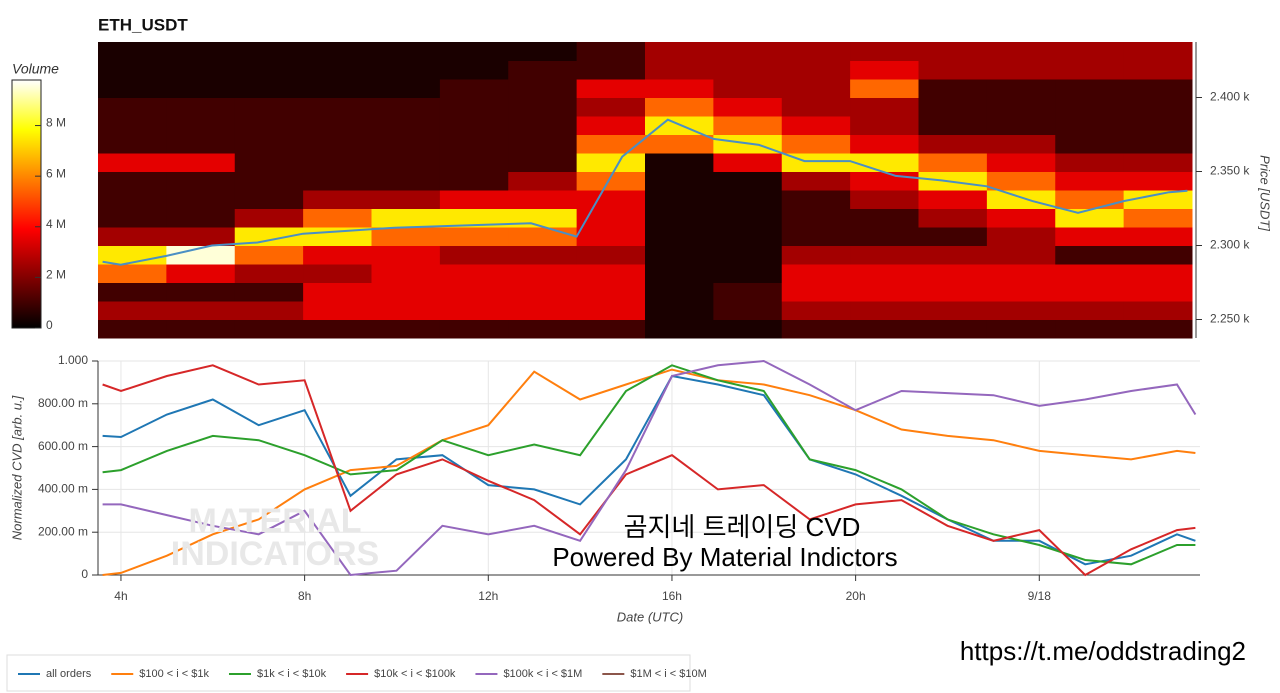  I want to click on x-tick-label: 12h, so click(488, 596).